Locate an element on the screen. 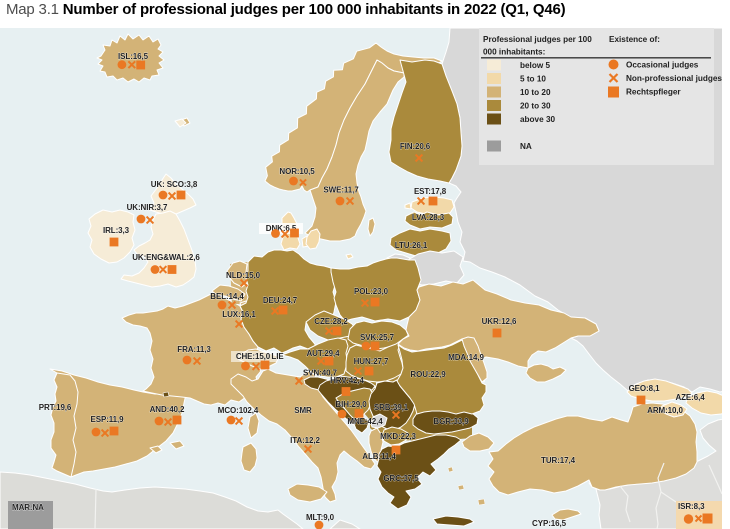  svg-text: UKR:12,6 is located at coordinates (499, 321).